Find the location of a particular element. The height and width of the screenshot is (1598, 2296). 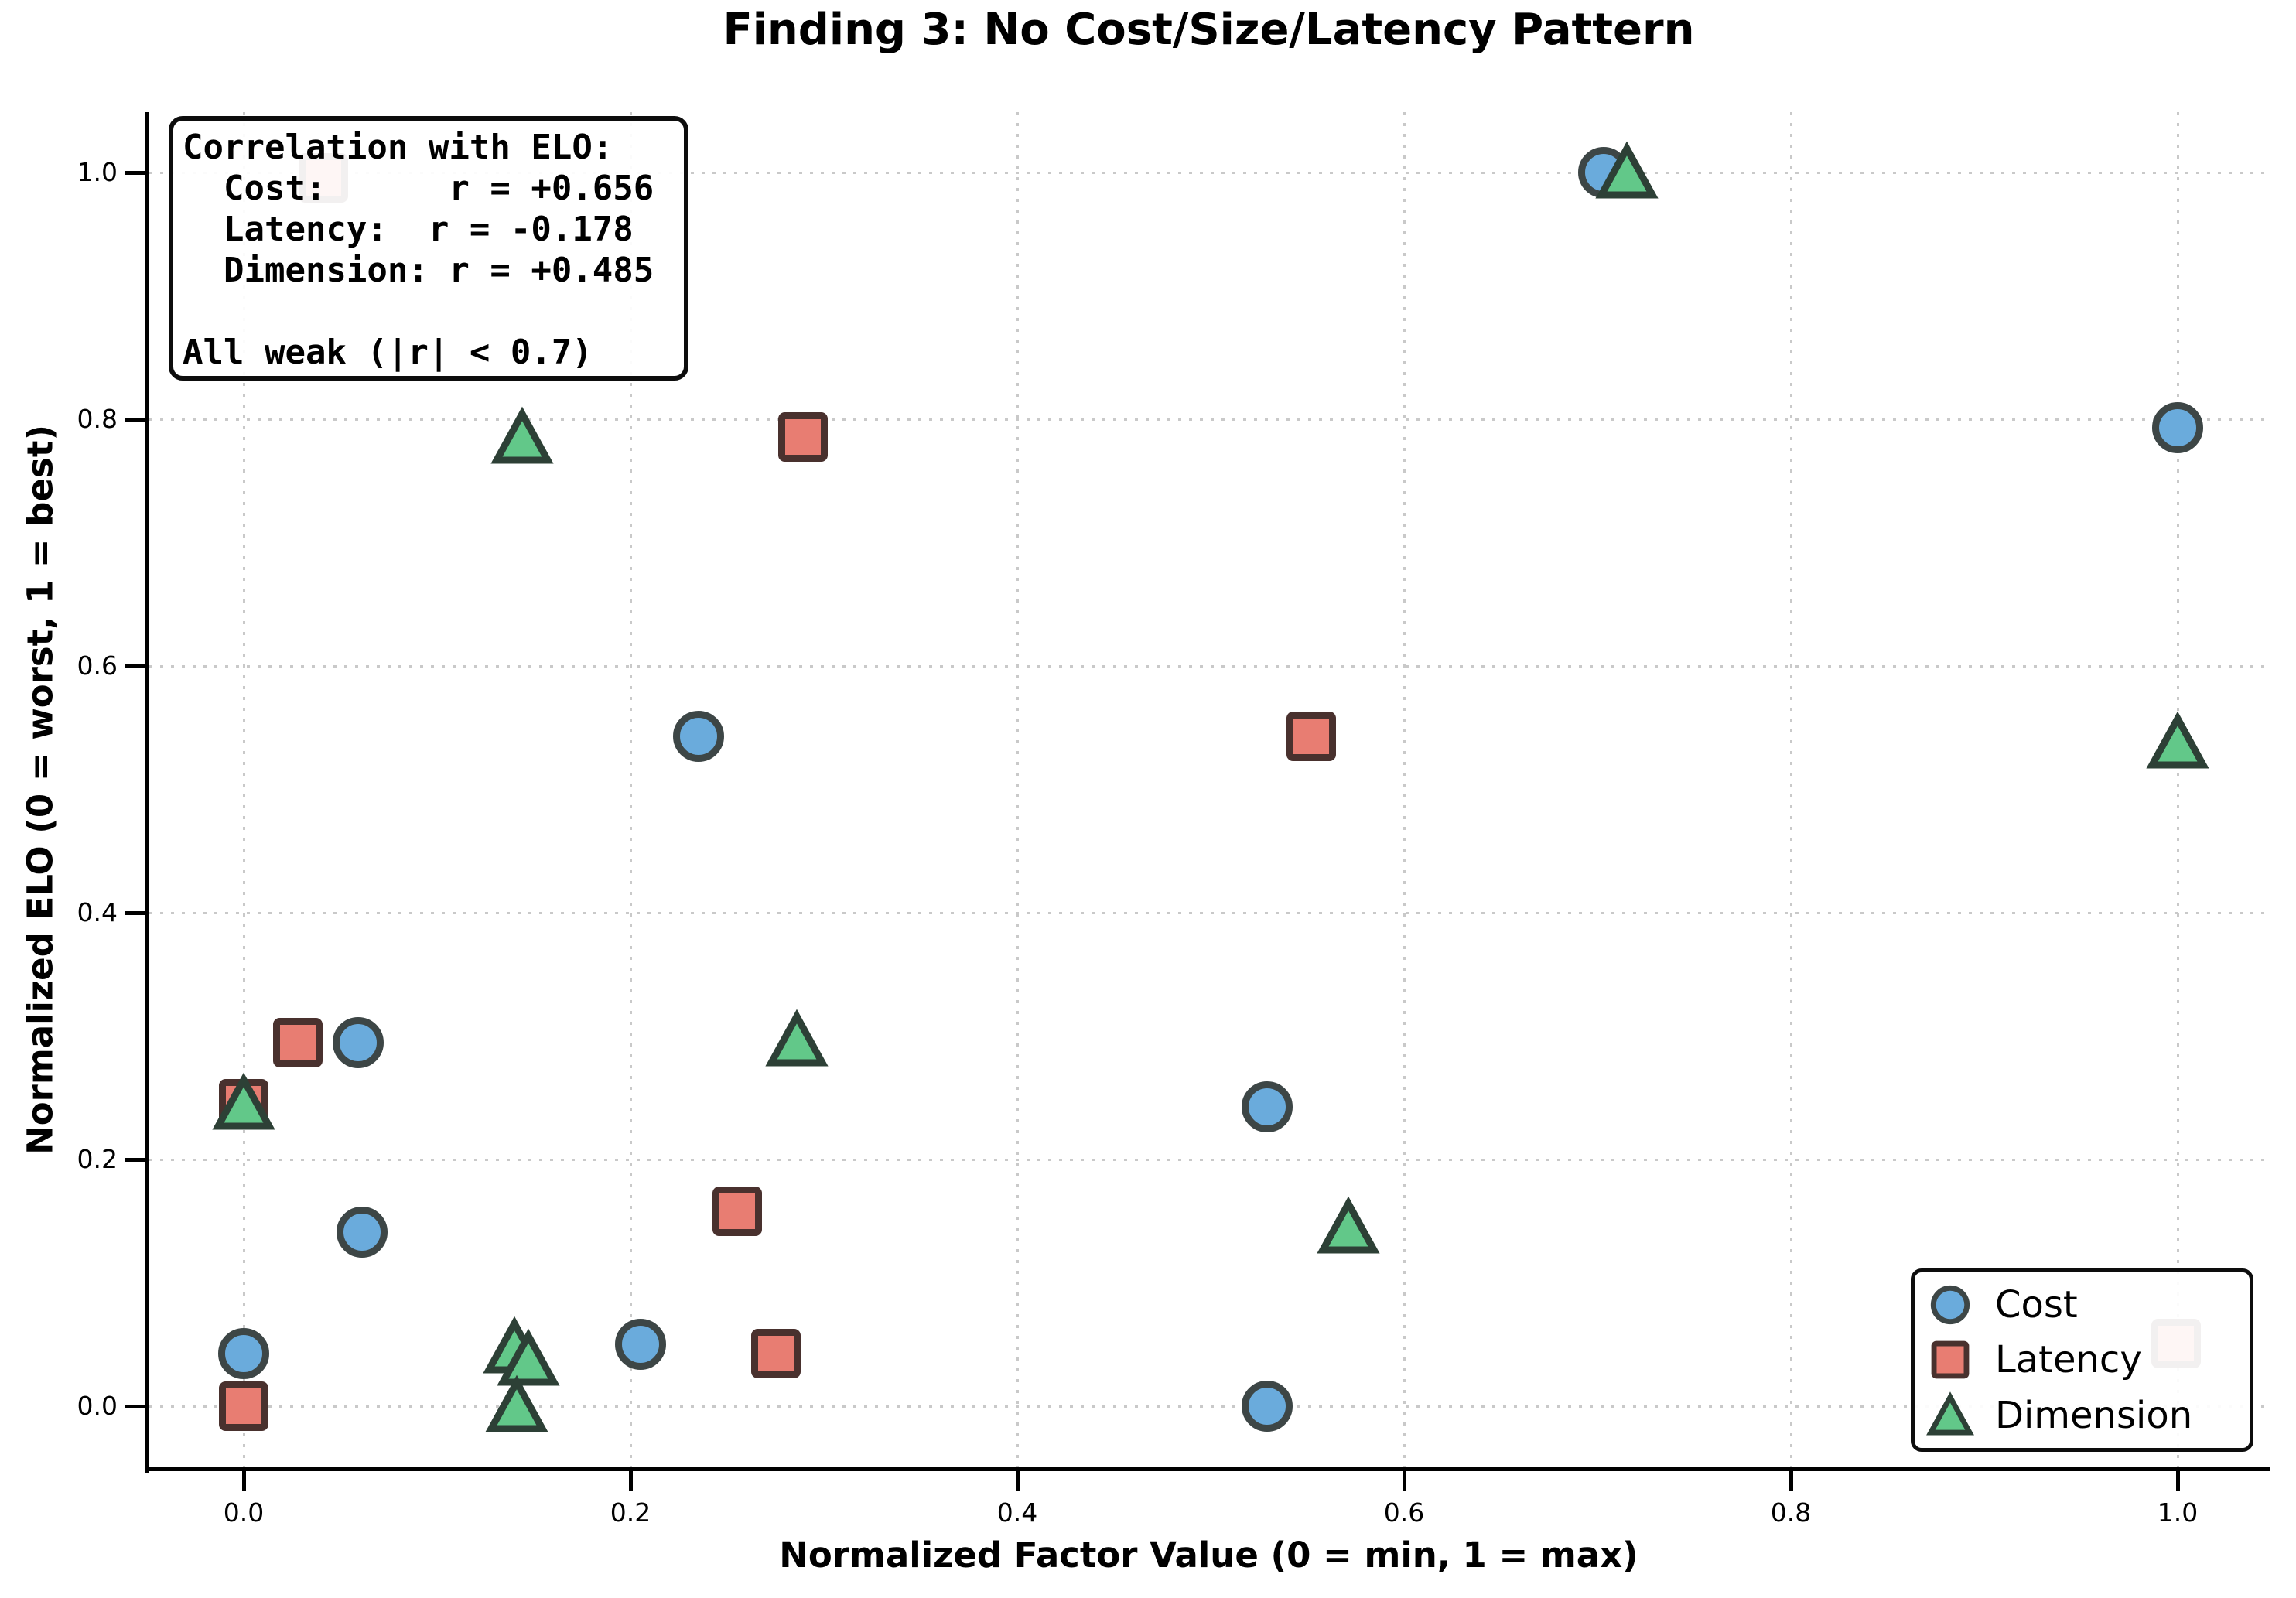

y-axis-spine is located at coordinates (147, 792).